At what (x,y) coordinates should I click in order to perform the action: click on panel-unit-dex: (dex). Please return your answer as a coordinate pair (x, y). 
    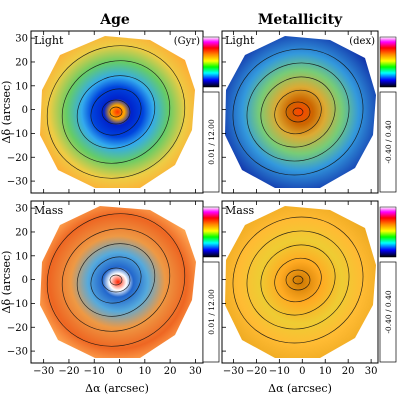
    Looking at the image, I should click on (362, 41).